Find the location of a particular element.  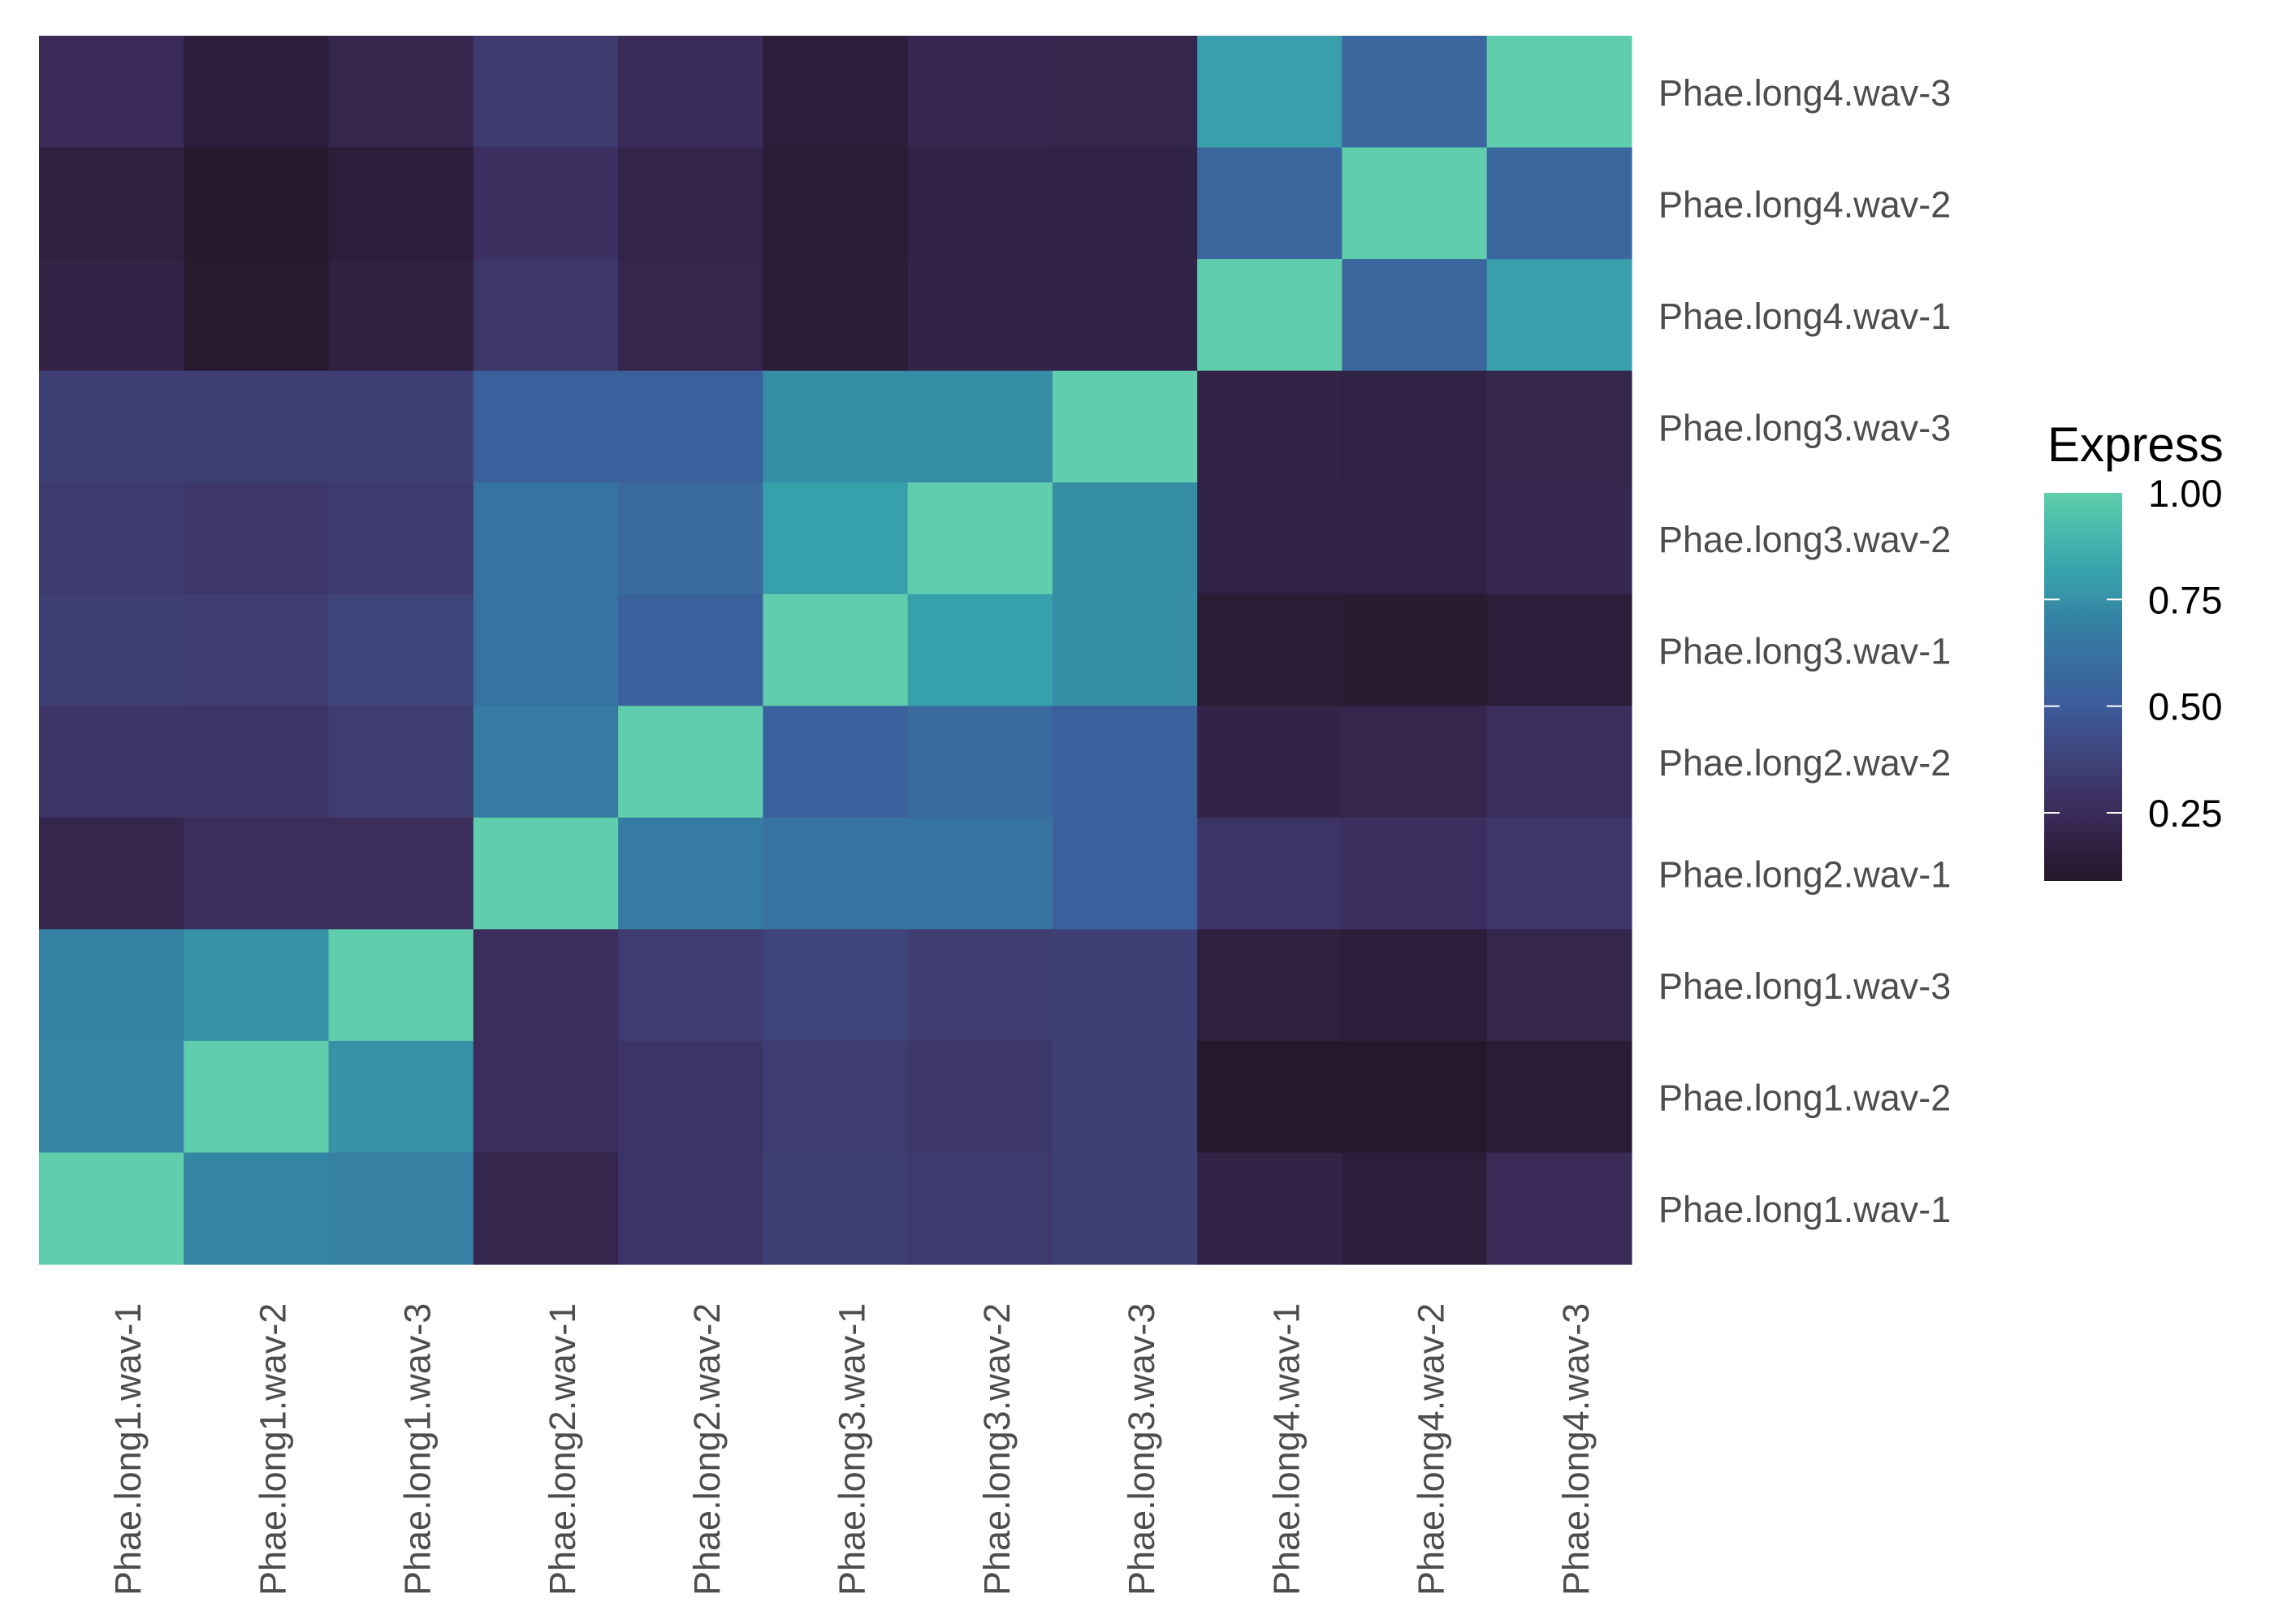

y-axis-label: Phae.long2.wav-2 is located at coordinates (1804, 763).